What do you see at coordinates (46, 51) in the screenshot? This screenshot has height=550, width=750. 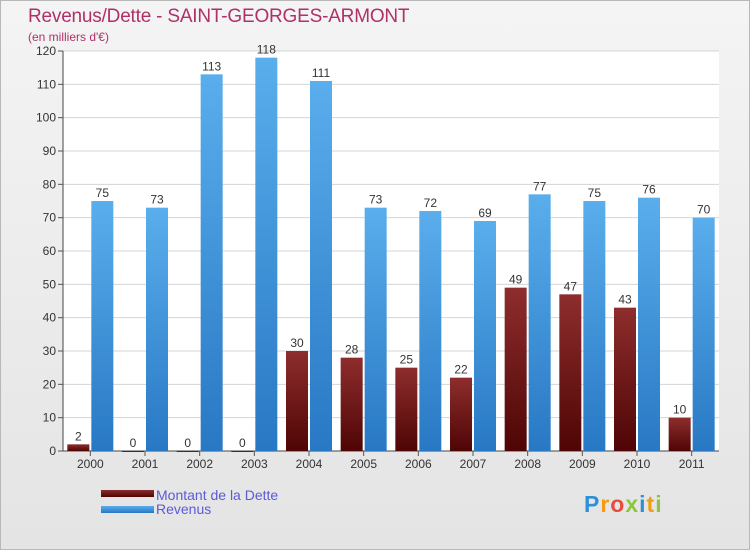 I see `y-tick-label: 120` at bounding box center [46, 51].